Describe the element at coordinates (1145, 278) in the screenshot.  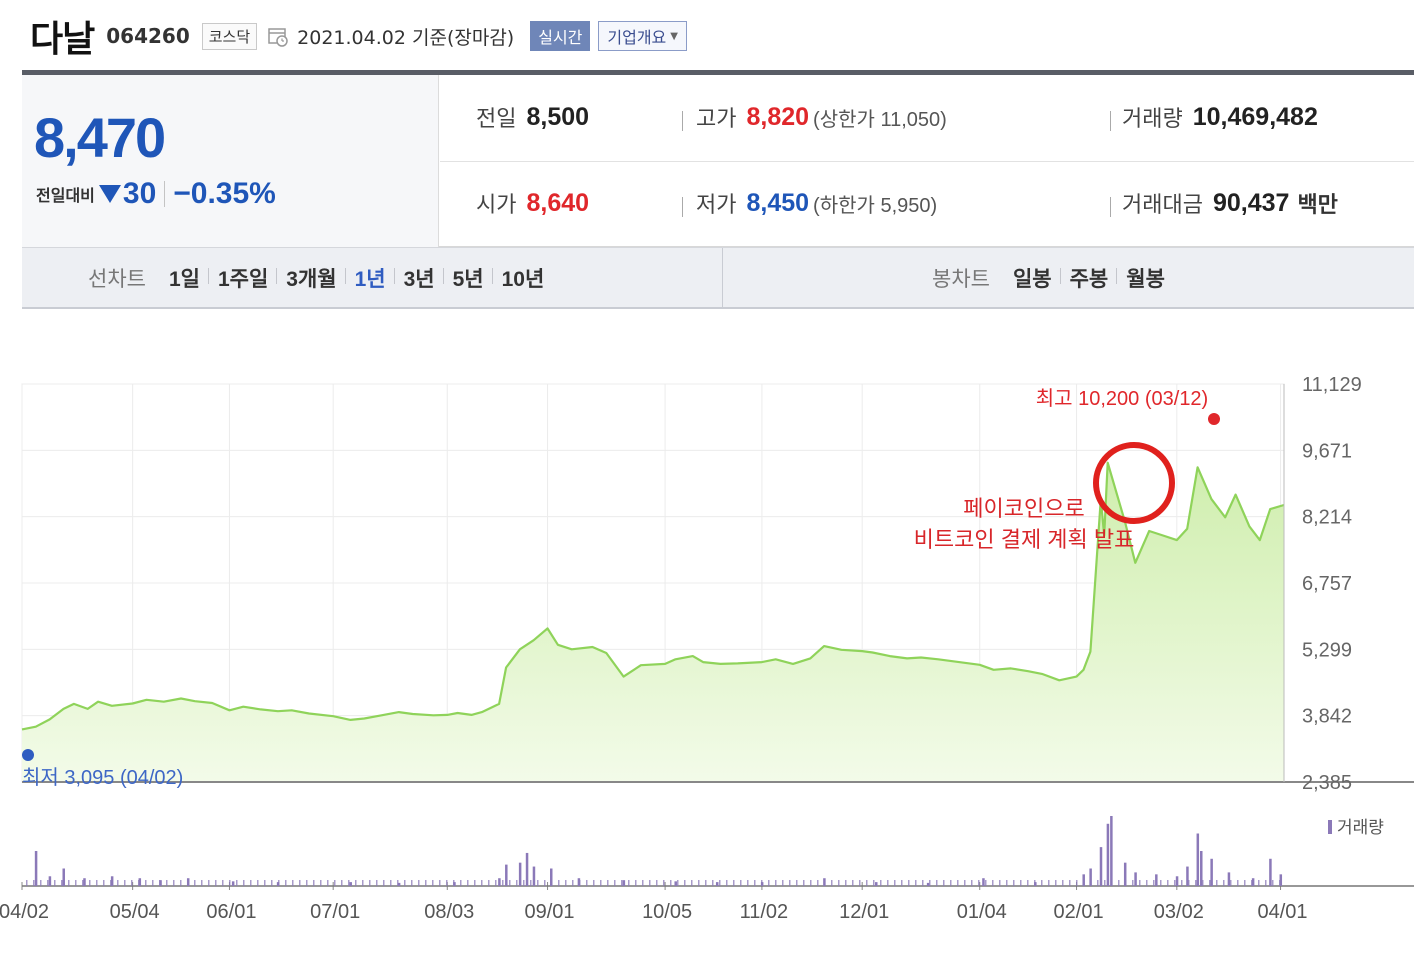
I see `tab-monthly-candle: 월봉` at that location.